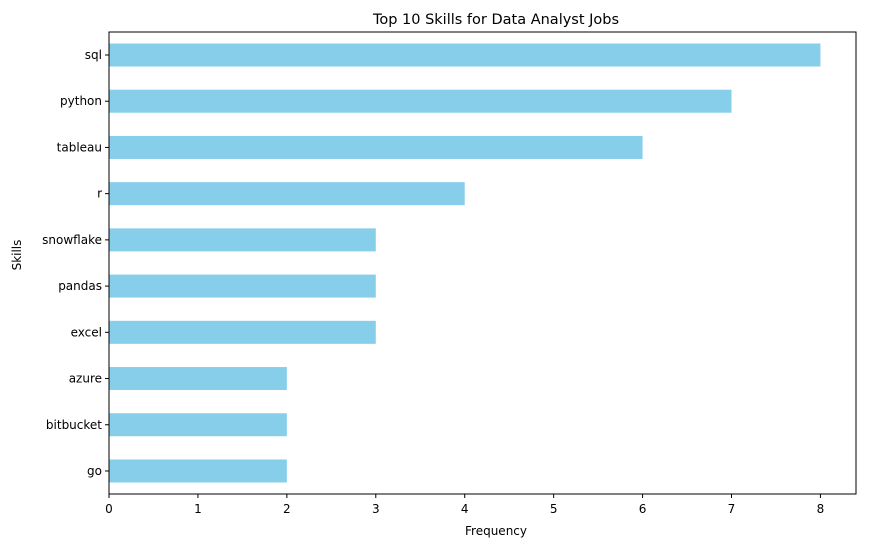 This screenshot has height=547, width=893. Describe the element at coordinates (420, 101) in the screenshot. I see `bar-python` at that location.